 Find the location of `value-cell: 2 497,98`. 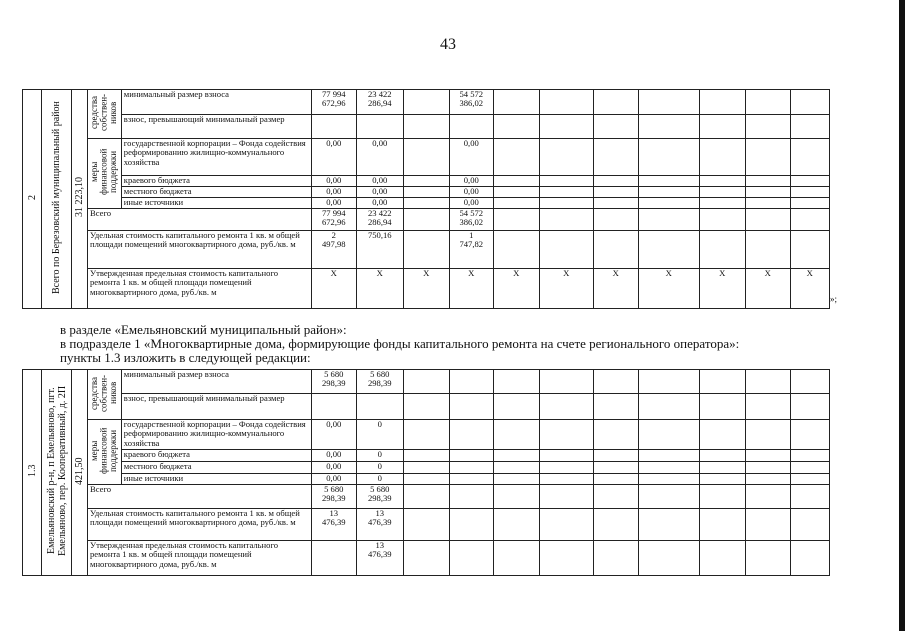

value-cell: 2 497,98 is located at coordinates (333, 249).